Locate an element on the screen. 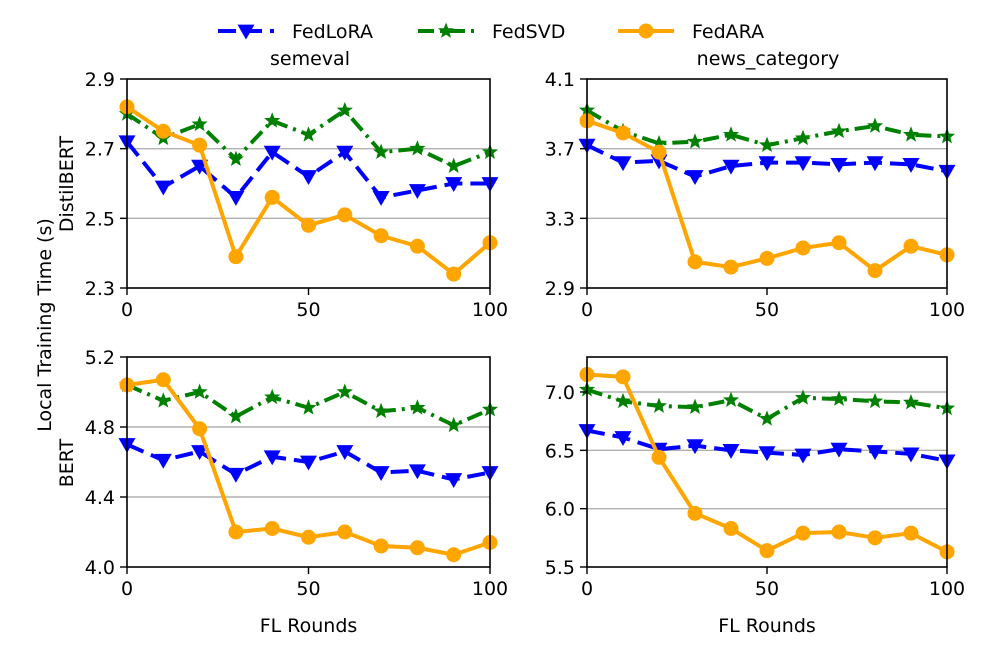 This screenshot has height=664, width=996. y-tick-label: 3.7 is located at coordinates (560, 150).